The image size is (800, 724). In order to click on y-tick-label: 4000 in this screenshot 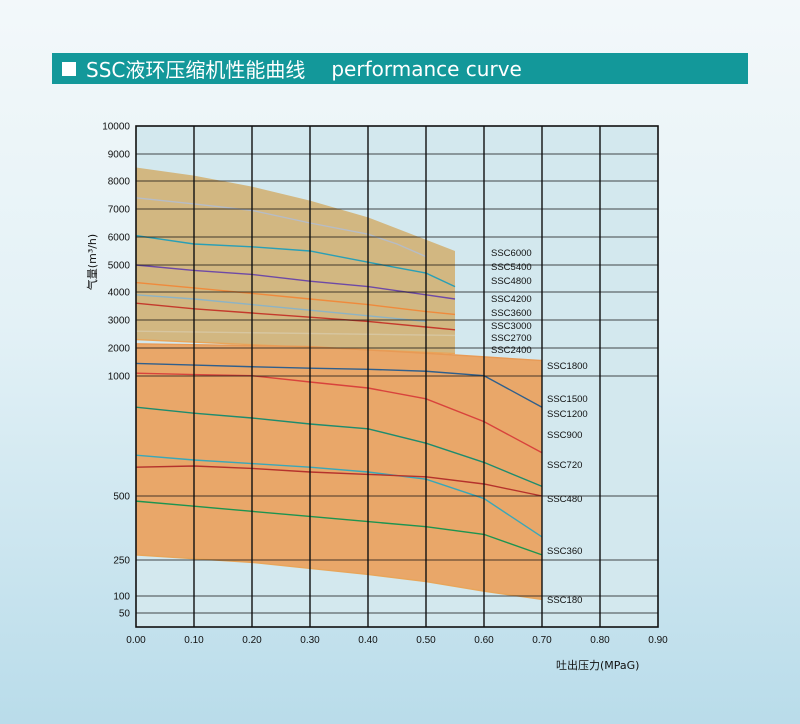, I will do `click(119, 293)`.